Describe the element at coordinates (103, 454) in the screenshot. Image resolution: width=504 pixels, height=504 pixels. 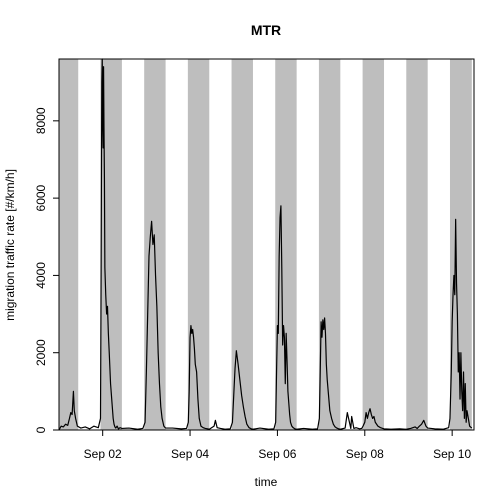
I see `x-tick-label-1: Sep 02` at that location.